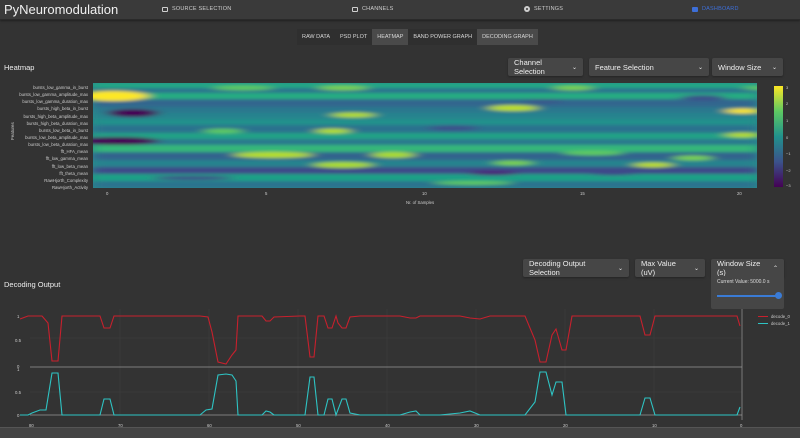 This screenshot has width=800, height=438. What do you see at coordinates (390, 37) in the screenshot?
I see `tab-heatmap: HEATMAP` at bounding box center [390, 37].